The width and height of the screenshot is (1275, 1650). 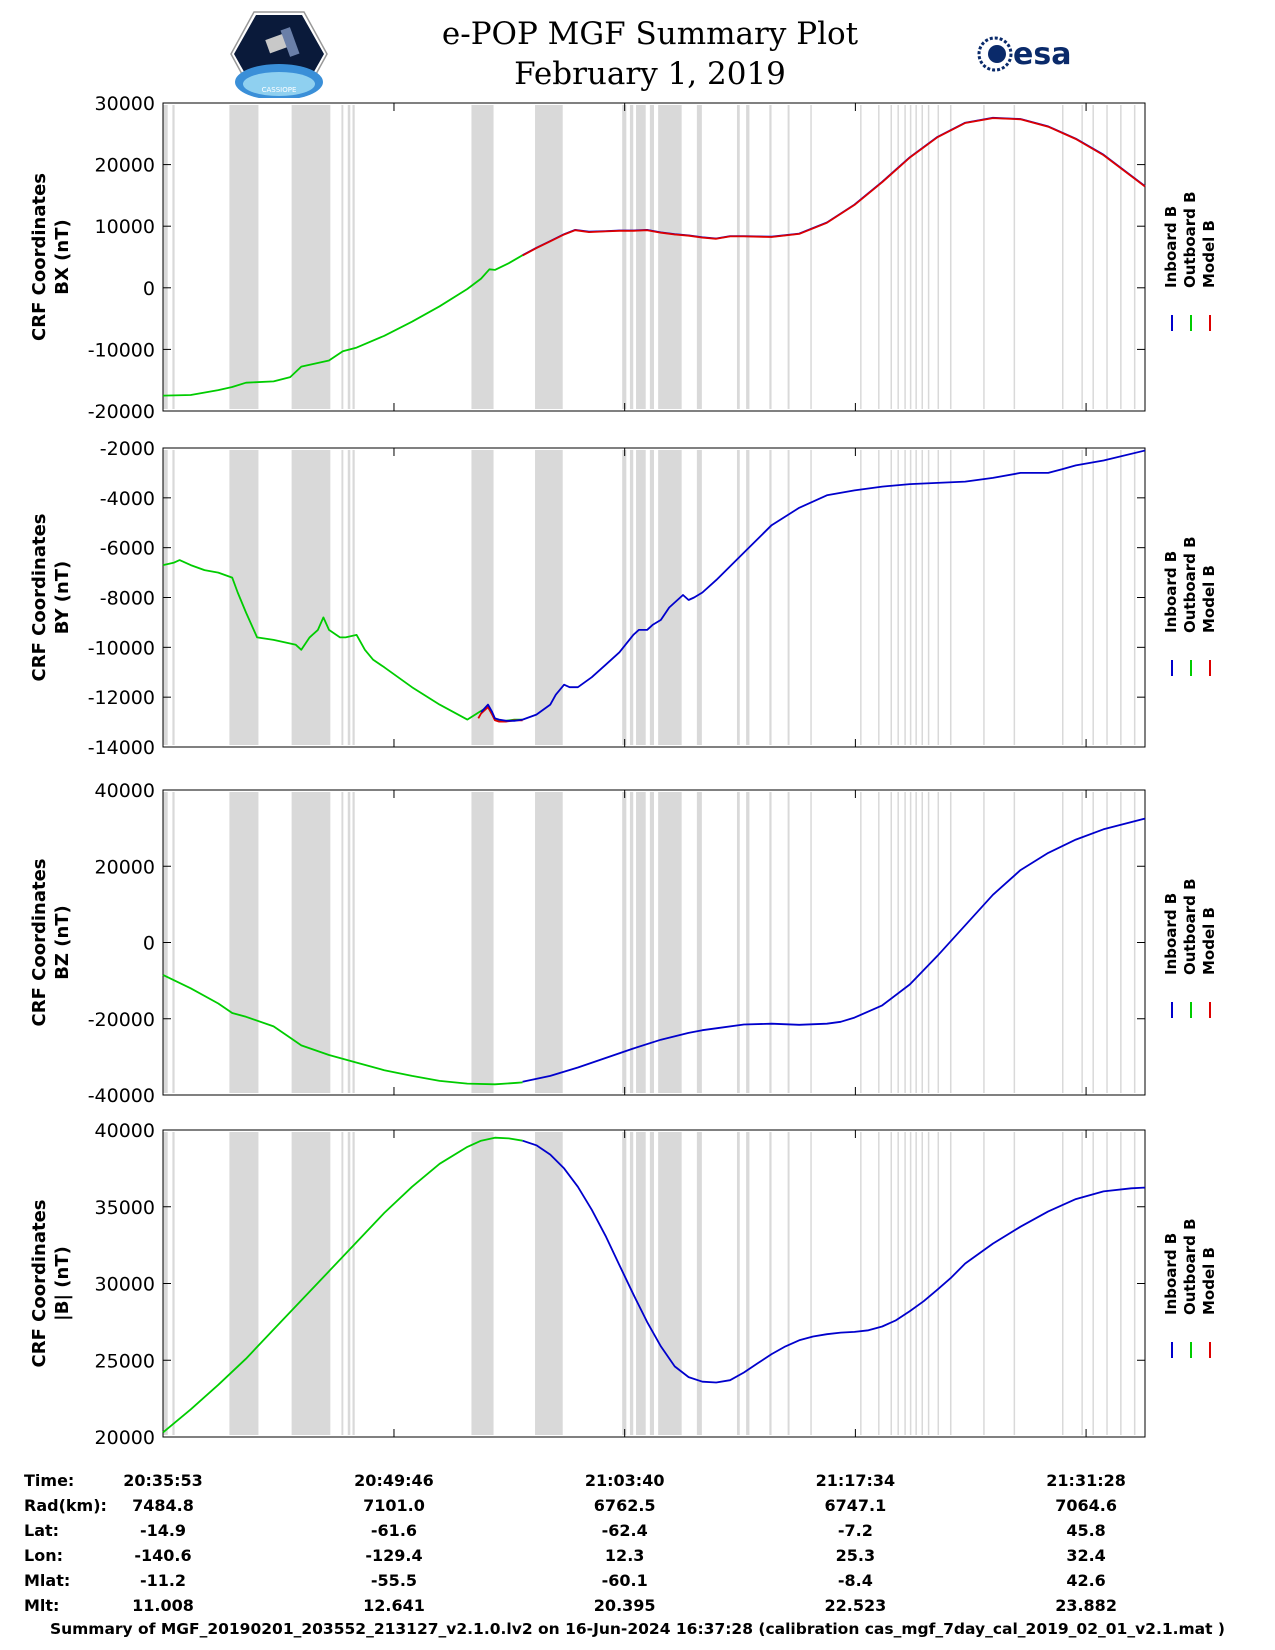 I want to click on info-value-time: 21:31:28, so click(x=1086, y=1480).